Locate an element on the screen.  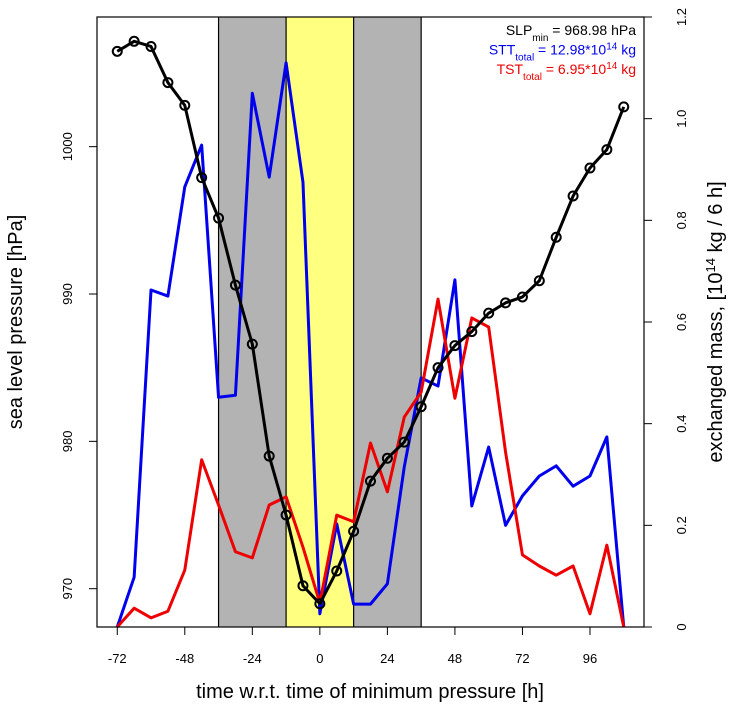
legend-entry: STTtotal = 12.98*1014 kg is located at coordinates (562, 52).